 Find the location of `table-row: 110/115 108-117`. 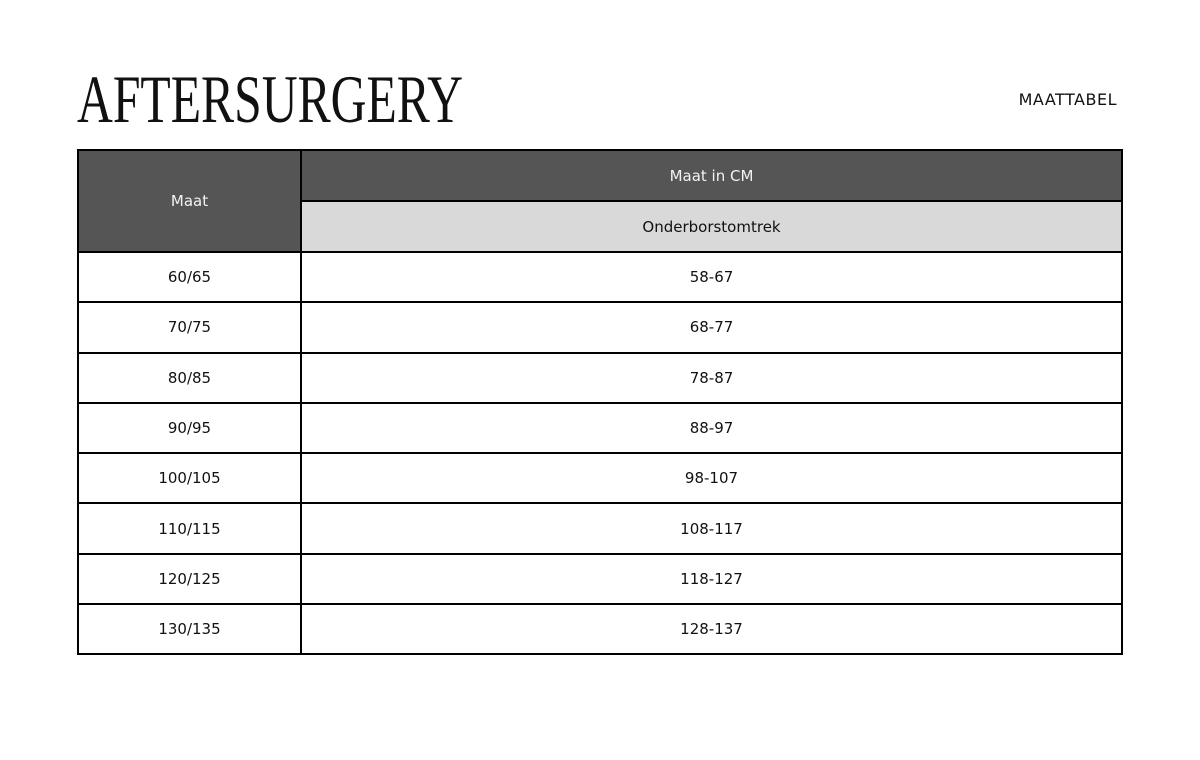

table-row: 110/115 108-117 is located at coordinates (600, 528).